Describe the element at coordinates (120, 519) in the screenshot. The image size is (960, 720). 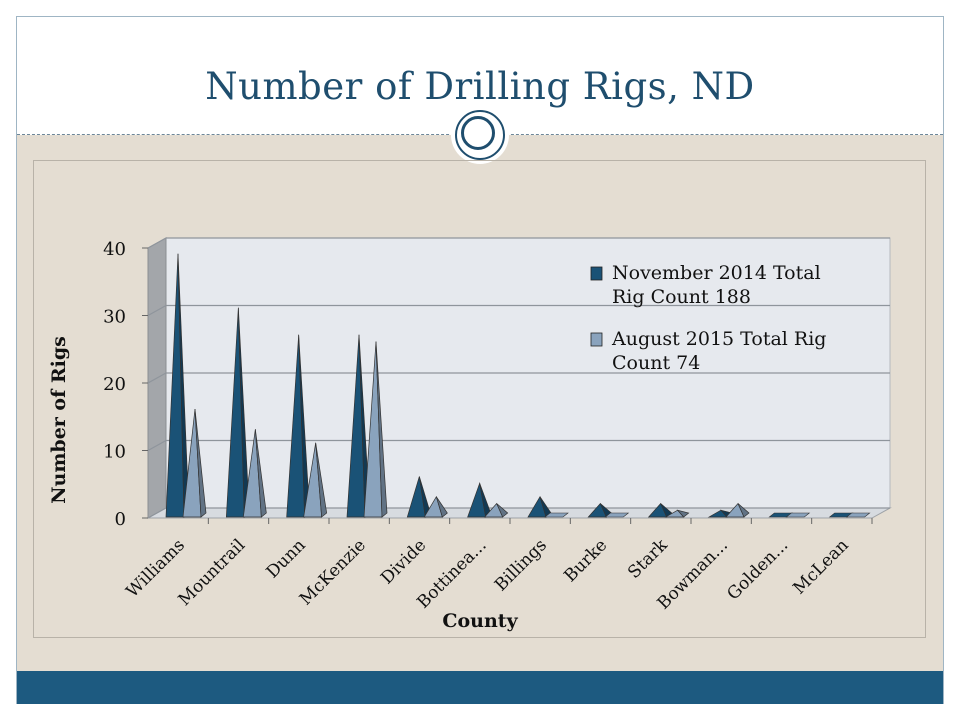
I see `y-tick-label: 0` at that location.